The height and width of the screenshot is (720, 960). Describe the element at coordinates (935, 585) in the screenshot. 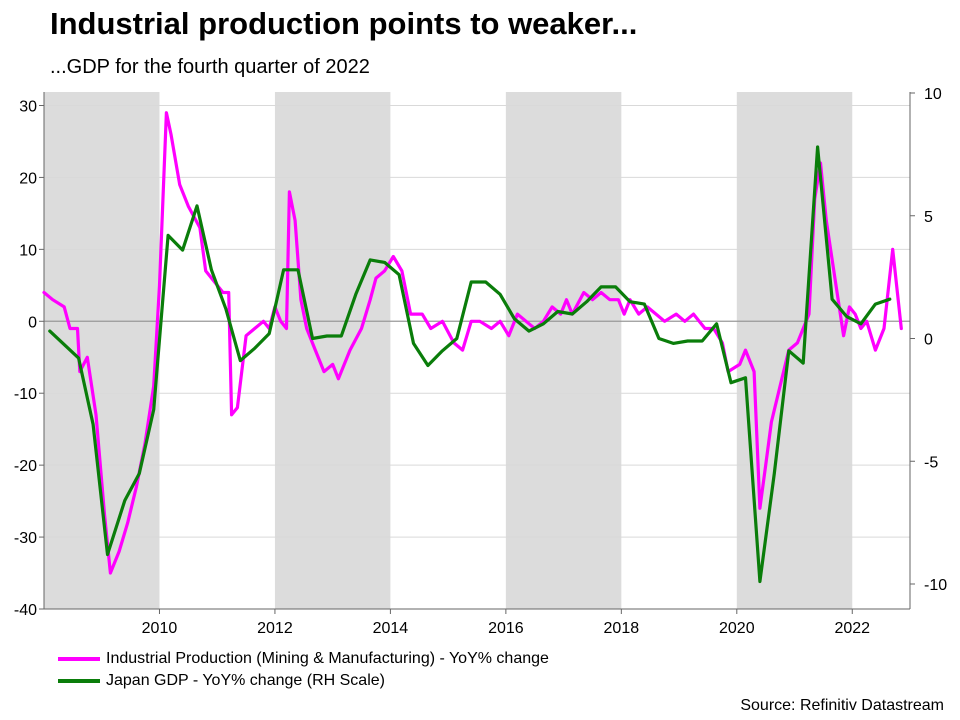

I see `right-tick-label: -10` at that location.